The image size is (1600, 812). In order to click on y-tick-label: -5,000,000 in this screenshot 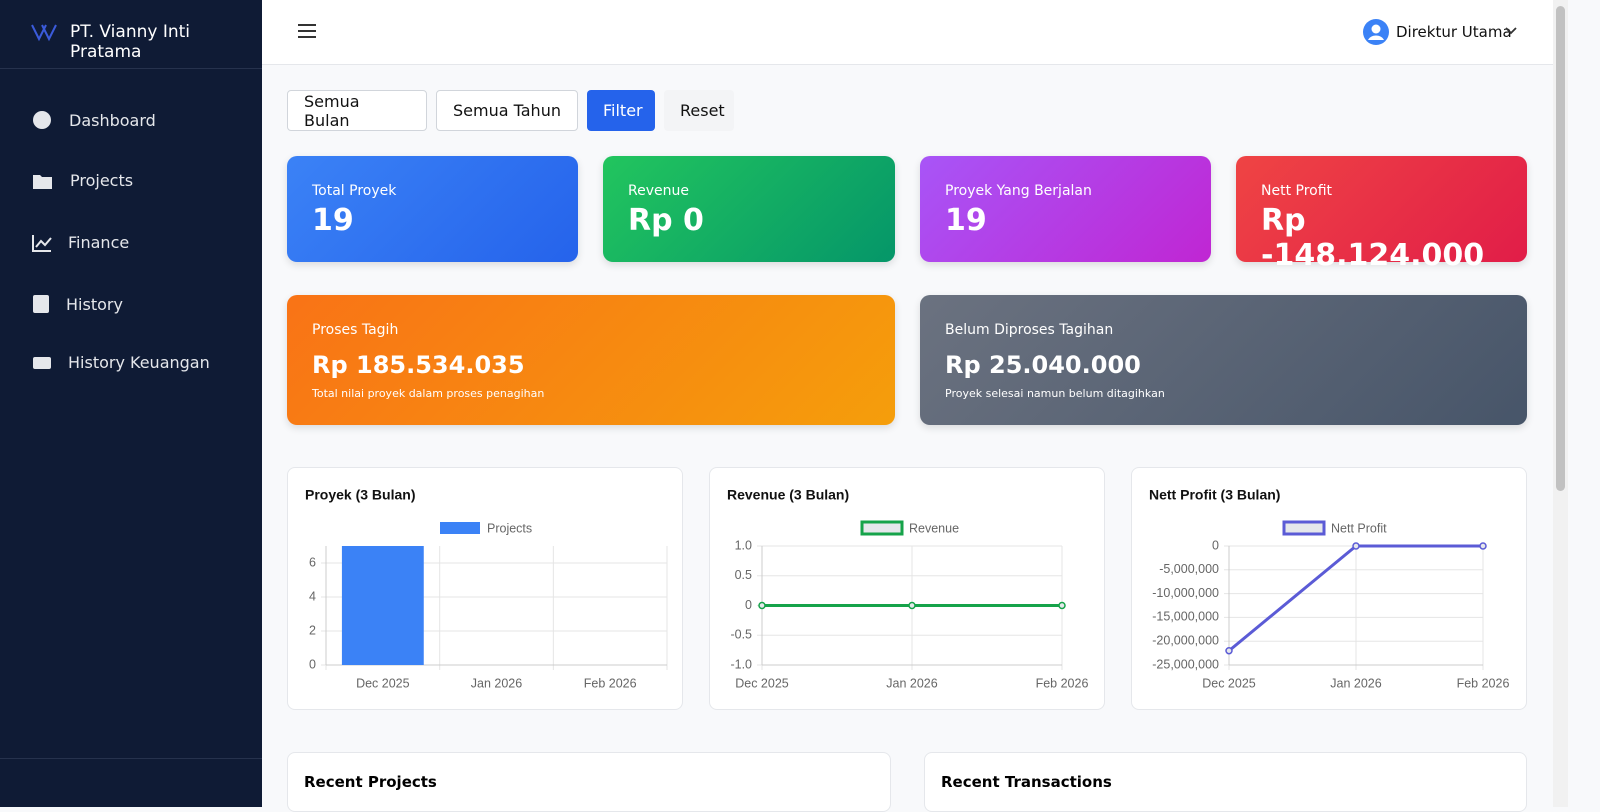, I will do `click(1189, 569)`.